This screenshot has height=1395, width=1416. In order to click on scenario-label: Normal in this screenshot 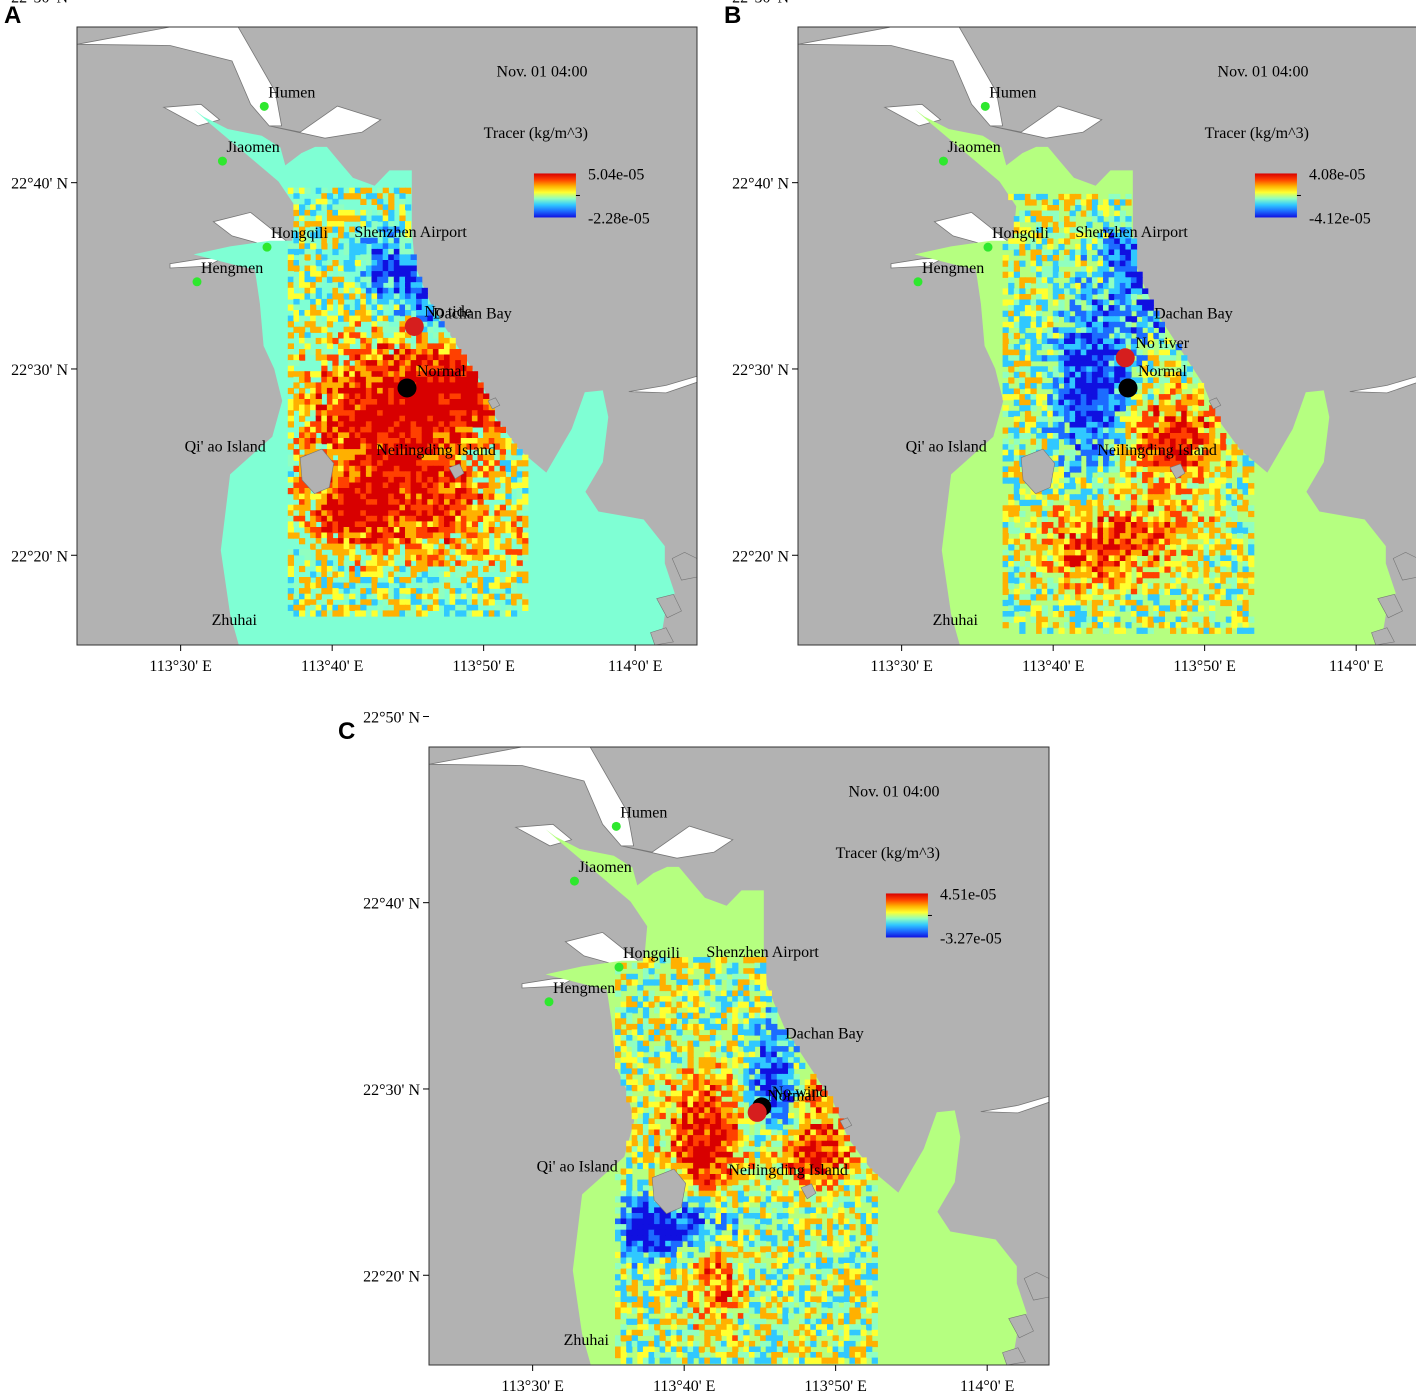, I will do `click(441, 371)`.